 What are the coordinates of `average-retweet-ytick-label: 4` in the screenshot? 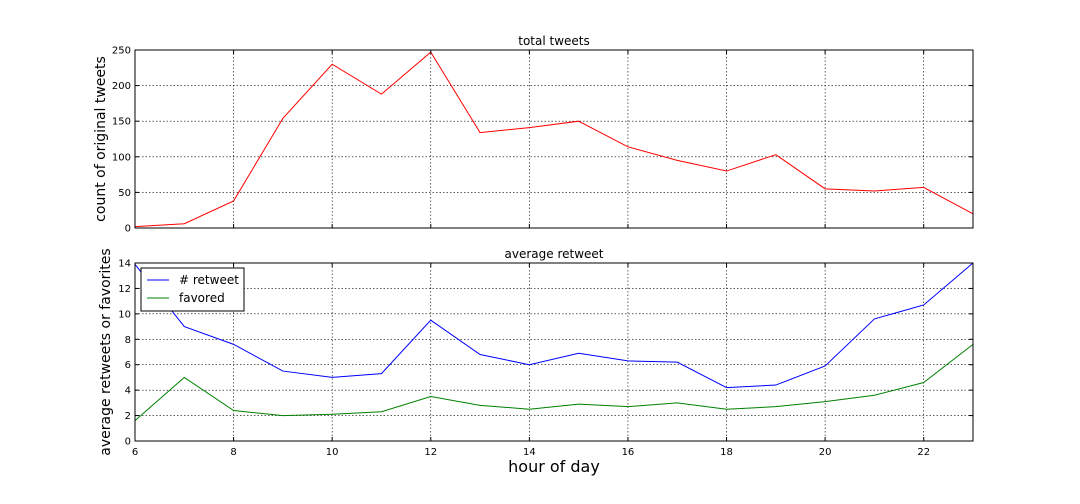 It's located at (128, 391).